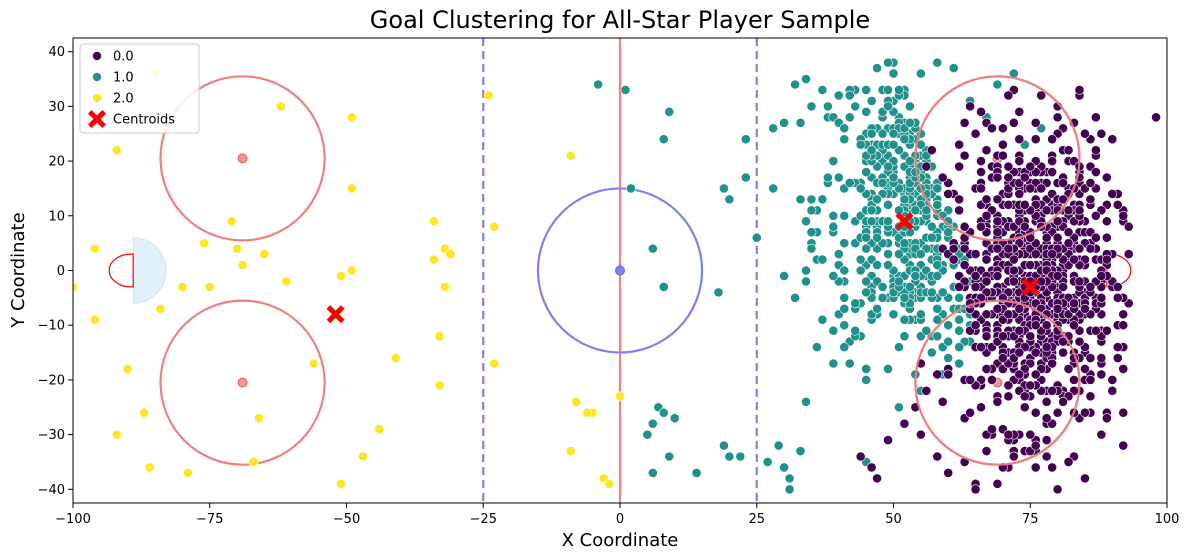  I want to click on x-tick-label: −100, so click(73, 519).